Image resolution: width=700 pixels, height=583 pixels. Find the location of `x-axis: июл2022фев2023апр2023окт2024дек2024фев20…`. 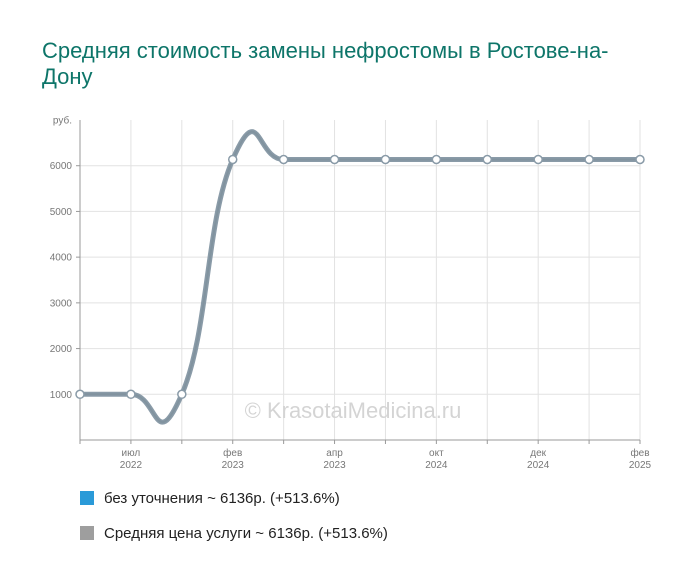

x-axis: июл2022фев2023апр2023окт2024дек2024фев20… is located at coordinates (365, 455).